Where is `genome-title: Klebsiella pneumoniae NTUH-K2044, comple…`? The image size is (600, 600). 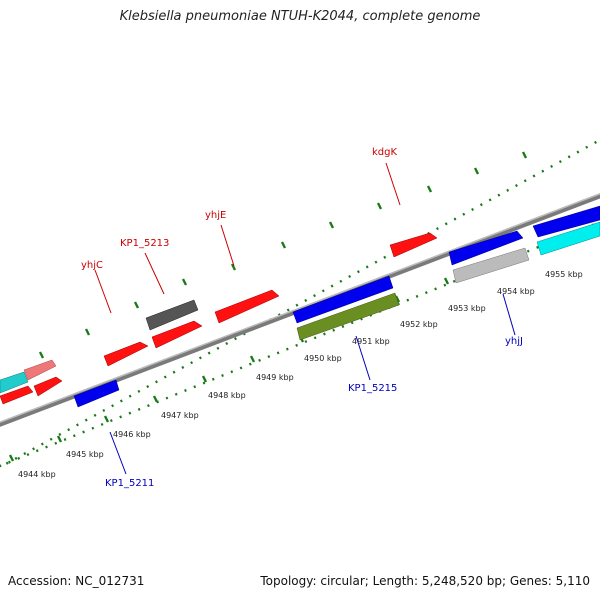
genome-title: Klebsiella pneumoniae NTUH-K2044, comple… is located at coordinates (300, 16).